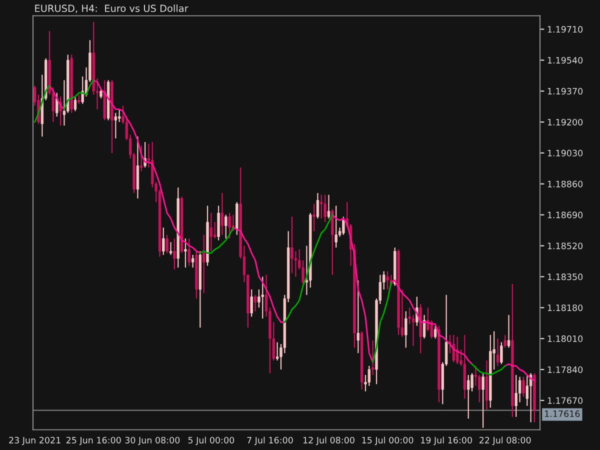 This screenshot has height=450, width=600. Describe the element at coordinates (328, 441) in the screenshot. I see `x-tick-label: 12 Jul 08:00` at that location.